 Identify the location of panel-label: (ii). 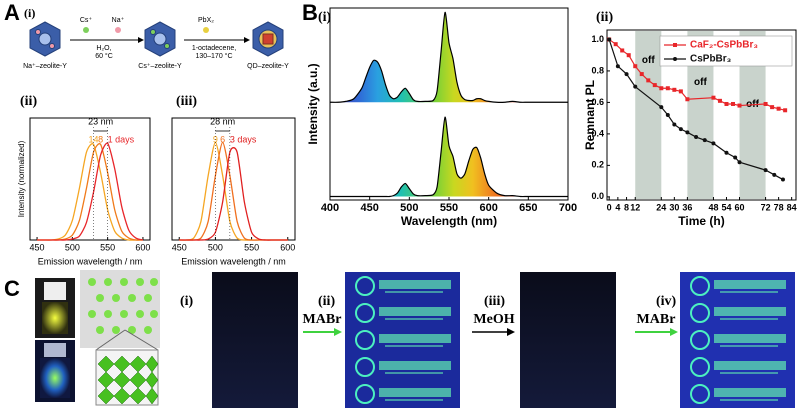
(604, 17).